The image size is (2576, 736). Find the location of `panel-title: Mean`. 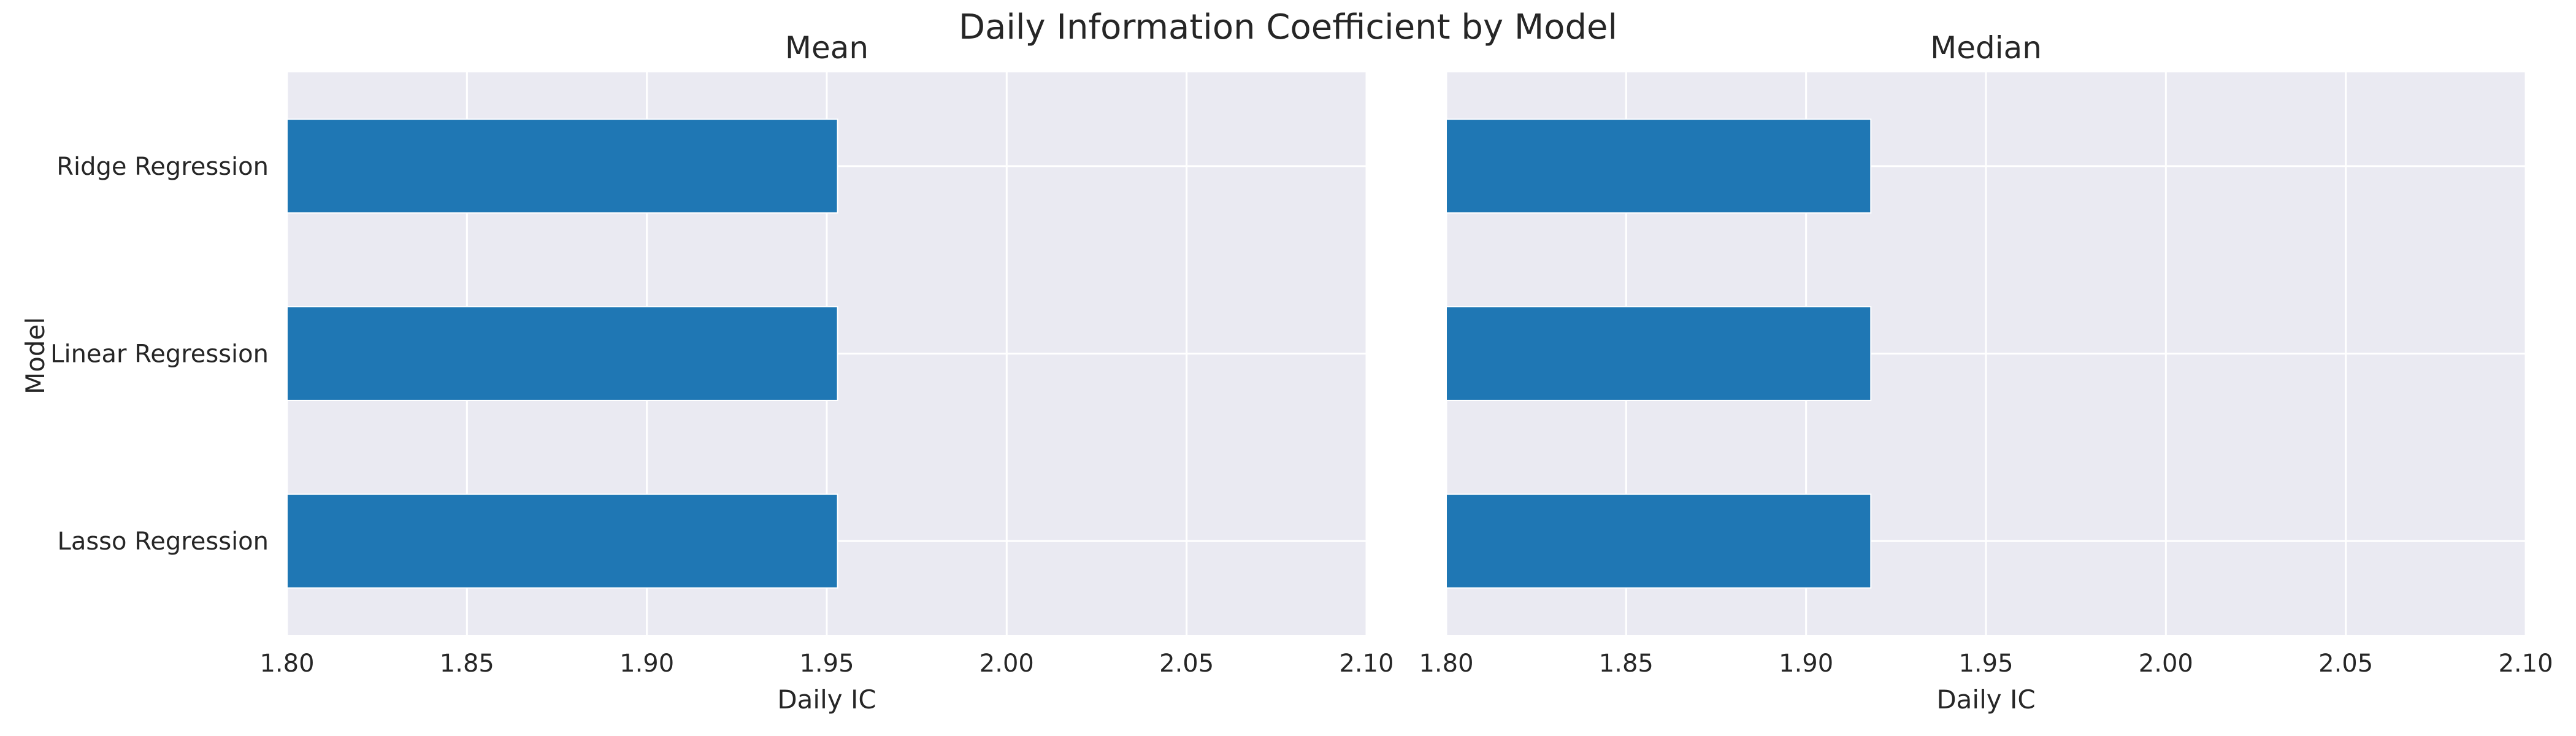

panel-title: Mean is located at coordinates (826, 48).